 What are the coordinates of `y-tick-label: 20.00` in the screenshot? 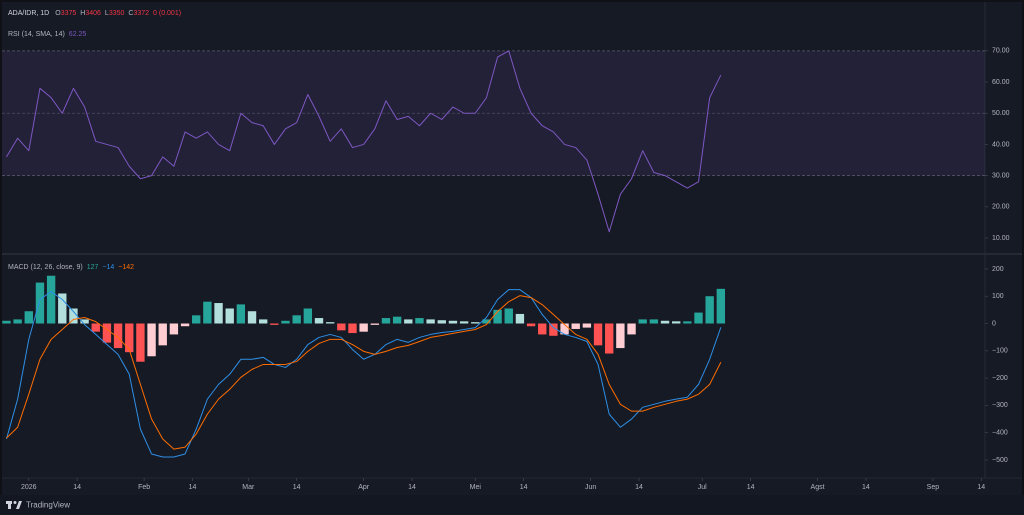 It's located at (1001, 207).